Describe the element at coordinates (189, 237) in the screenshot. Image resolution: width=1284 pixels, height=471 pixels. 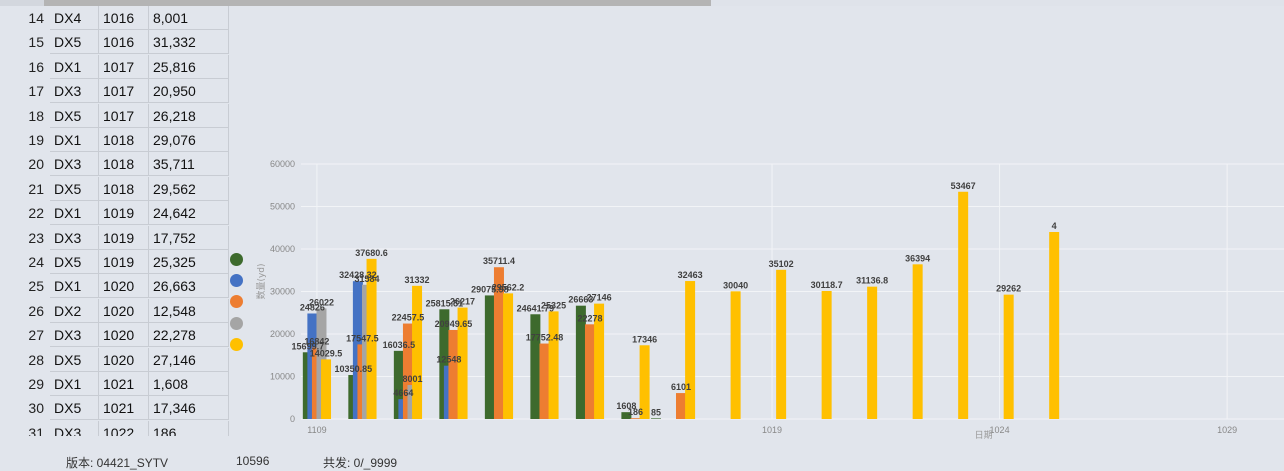
I see `table-cell: 17,752` at that location.